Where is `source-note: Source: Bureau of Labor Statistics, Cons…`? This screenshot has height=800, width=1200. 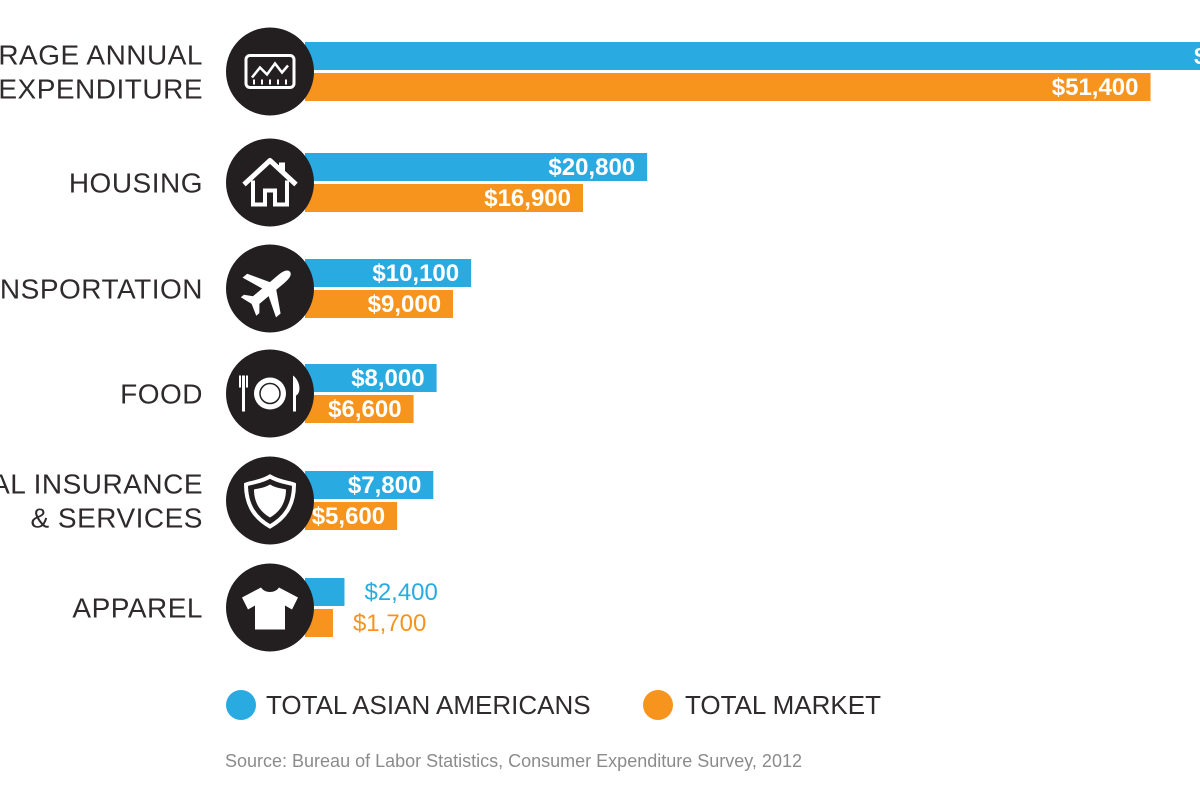 source-note: Source: Bureau of Labor Statistics, Cons… is located at coordinates (513, 761).